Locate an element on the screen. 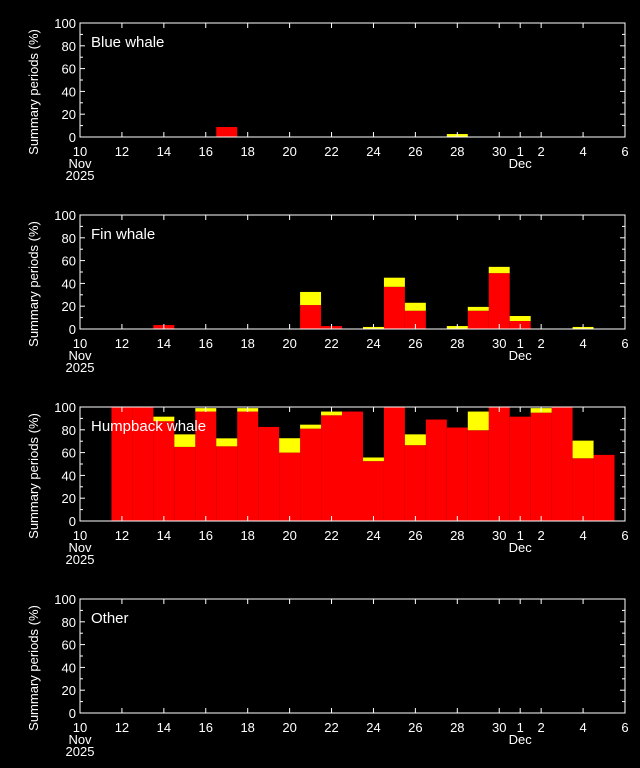  panel-title: Humpback whale is located at coordinates (148, 426).